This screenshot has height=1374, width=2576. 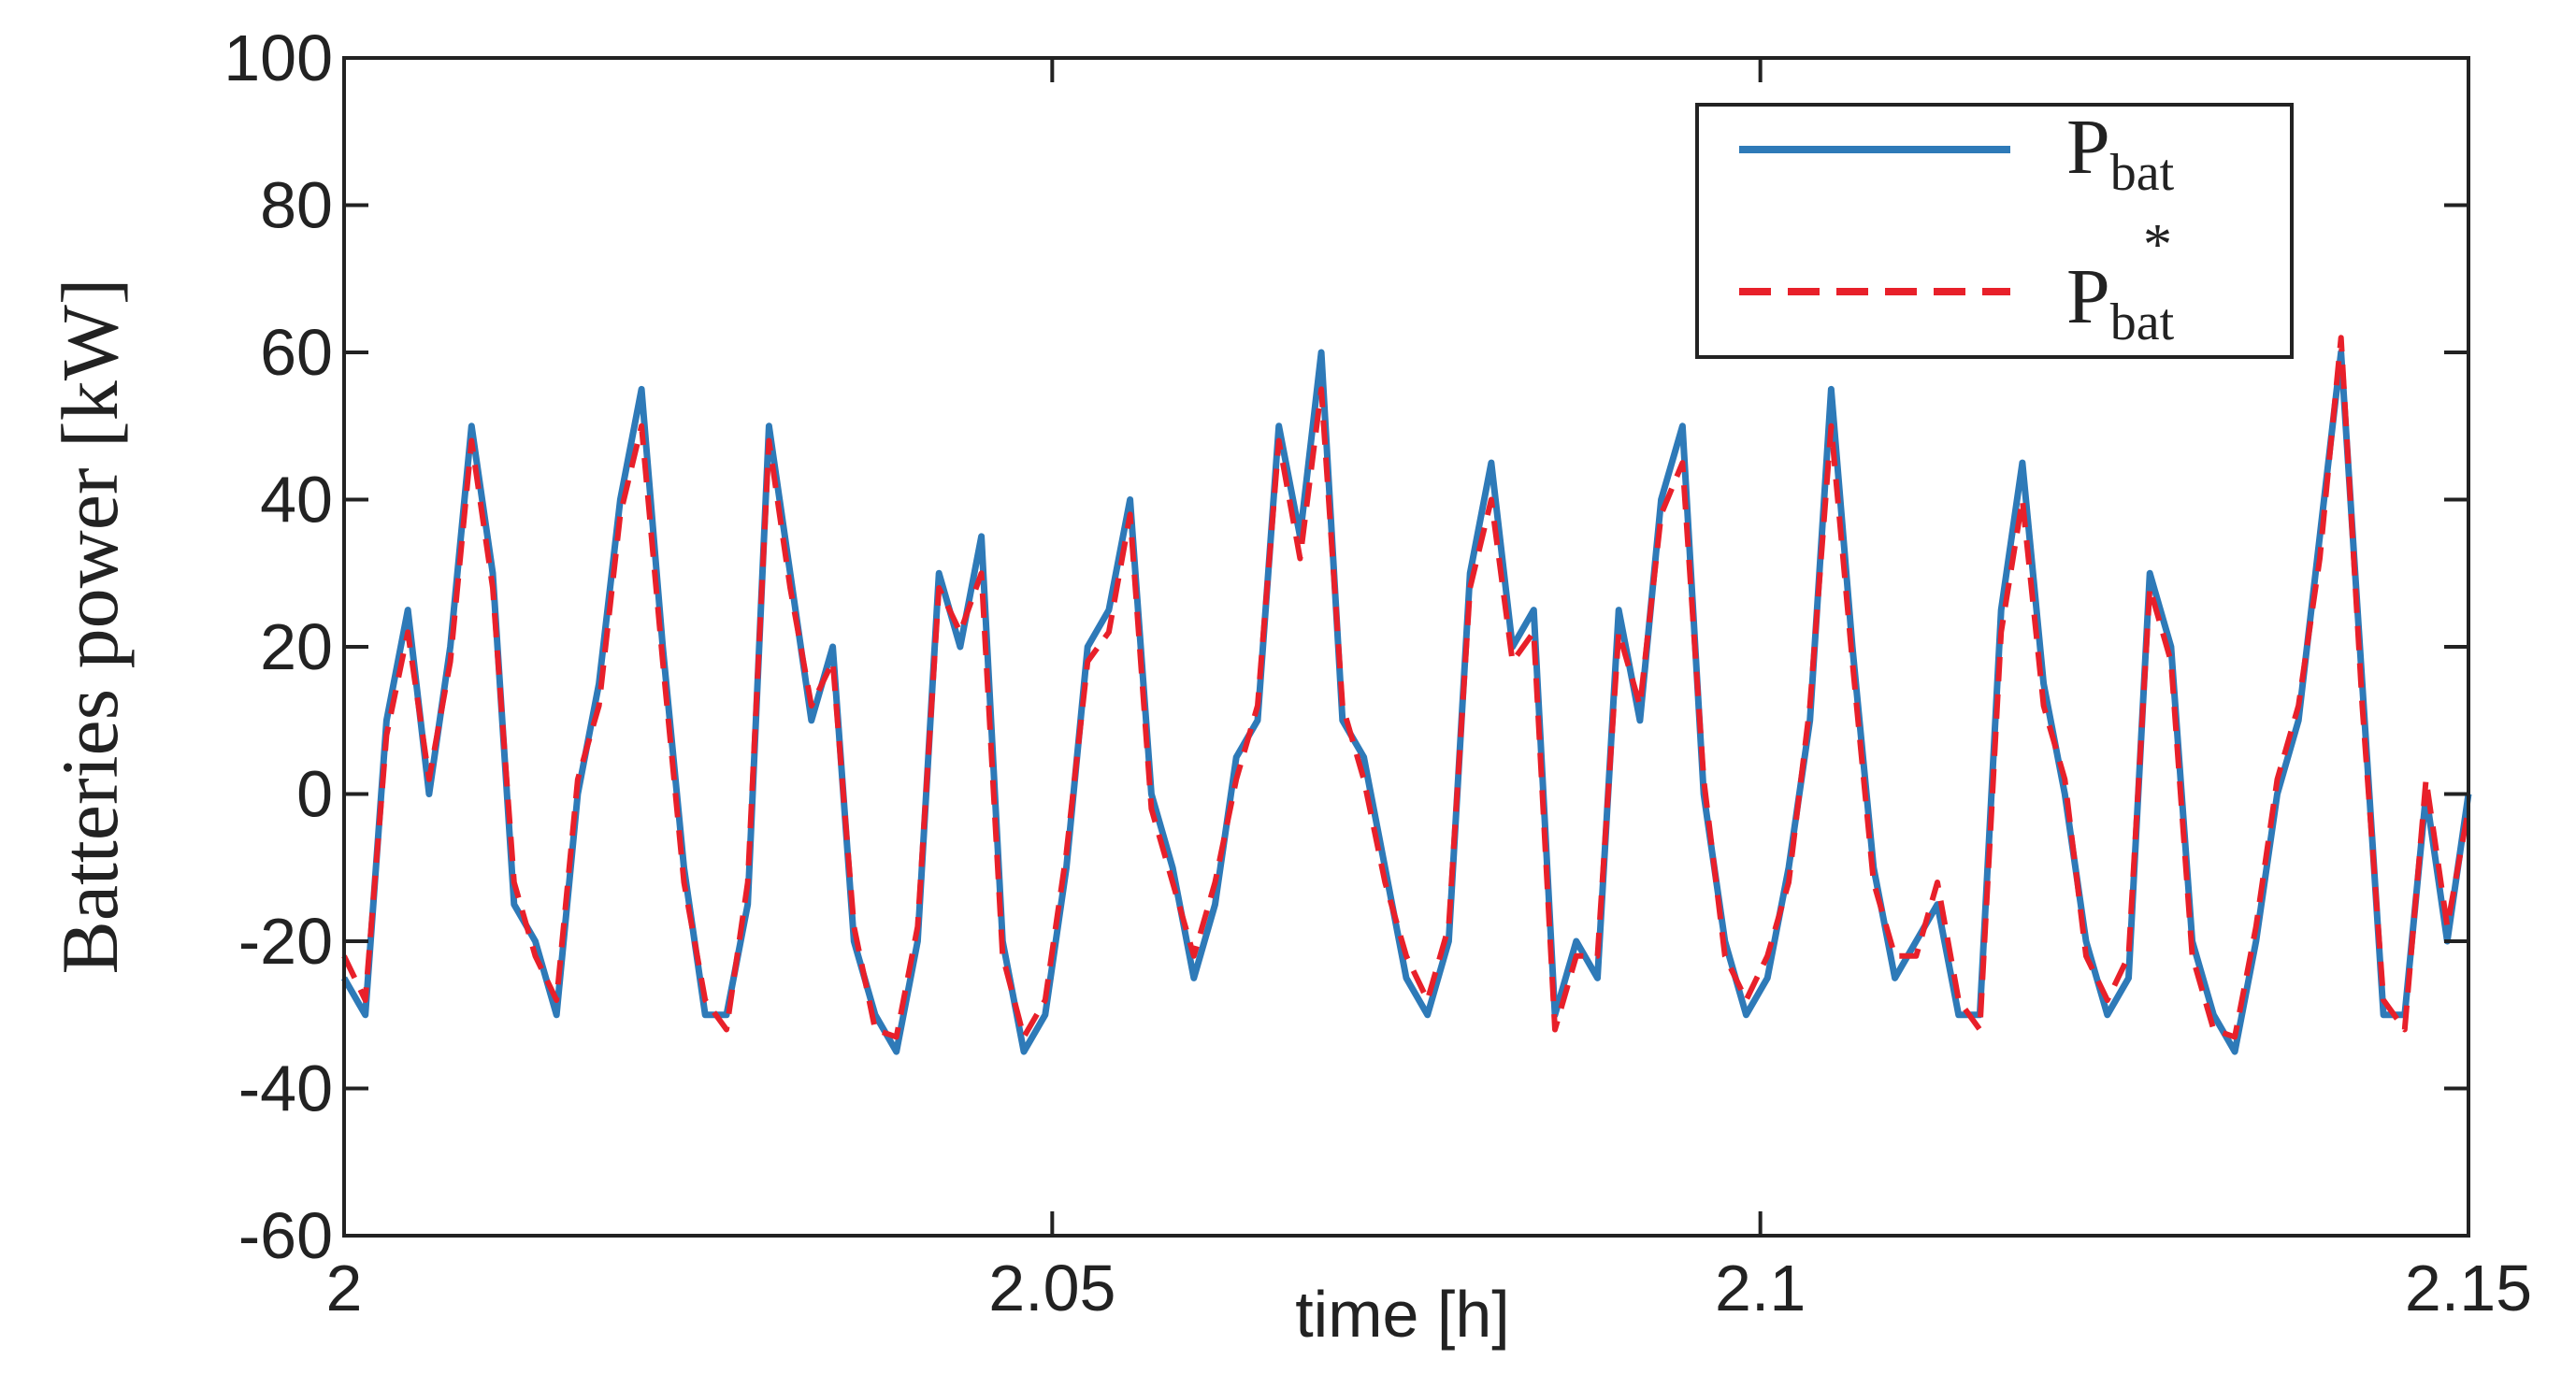 I want to click on y-tick-label: 60, so click(x=297, y=352).